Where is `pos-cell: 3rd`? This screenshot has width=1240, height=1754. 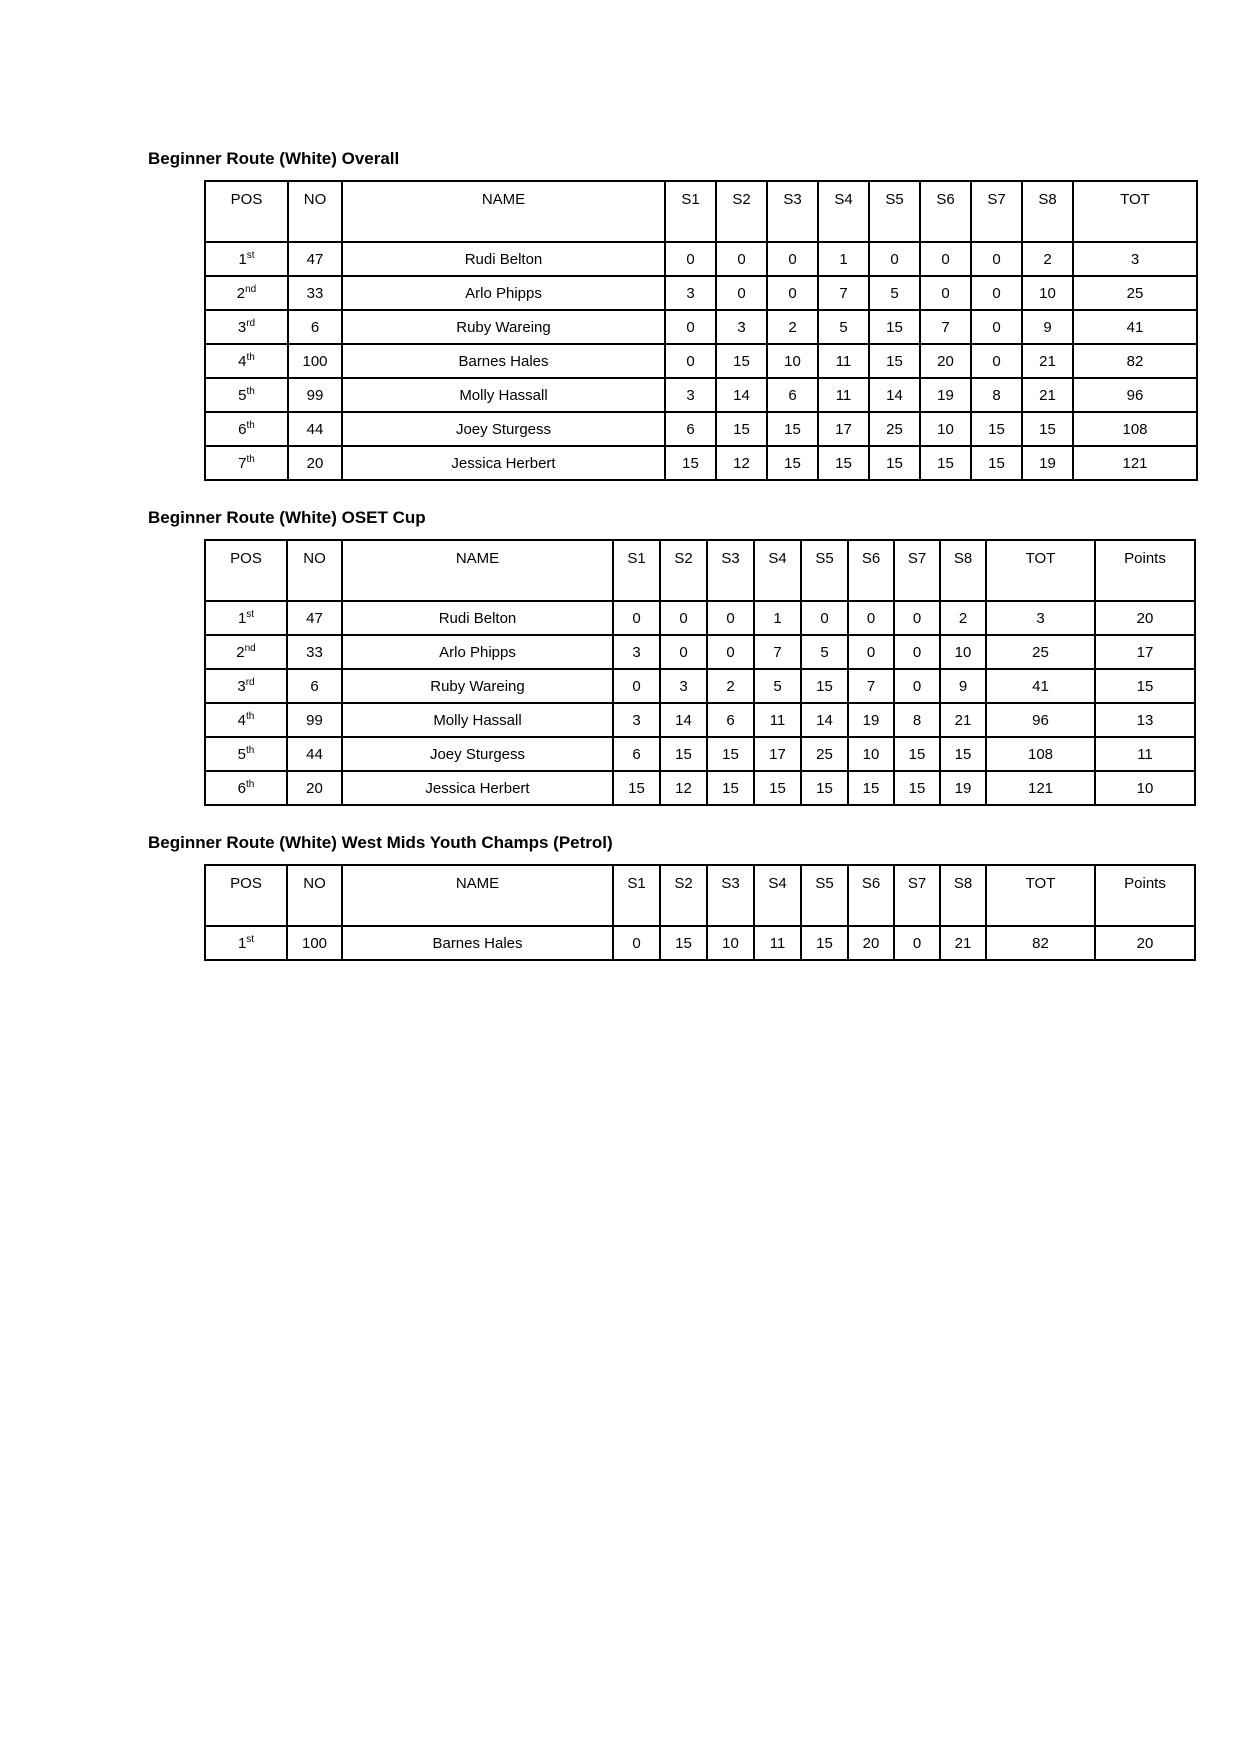
pos-cell: 3rd is located at coordinates (246, 327).